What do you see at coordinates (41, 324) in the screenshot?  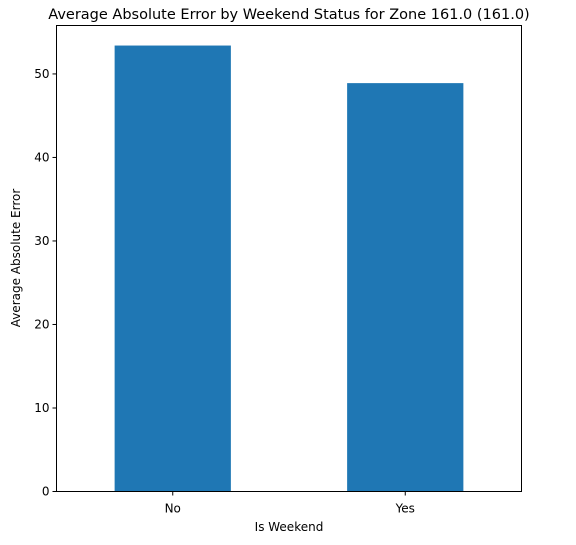 I see `y-tick-label: 20` at bounding box center [41, 324].